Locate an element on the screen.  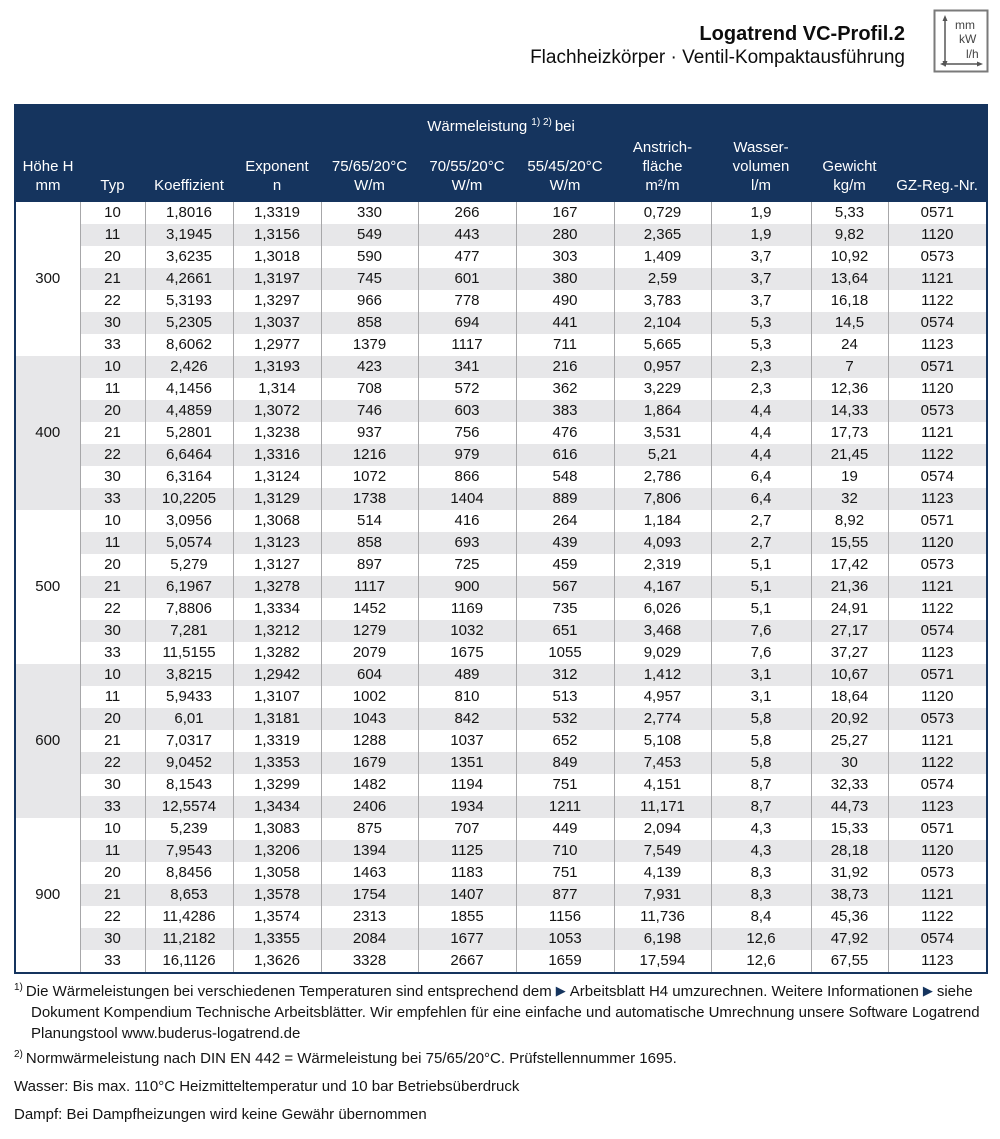
table-cell: 5,9433 is located at coordinates (188, 697).